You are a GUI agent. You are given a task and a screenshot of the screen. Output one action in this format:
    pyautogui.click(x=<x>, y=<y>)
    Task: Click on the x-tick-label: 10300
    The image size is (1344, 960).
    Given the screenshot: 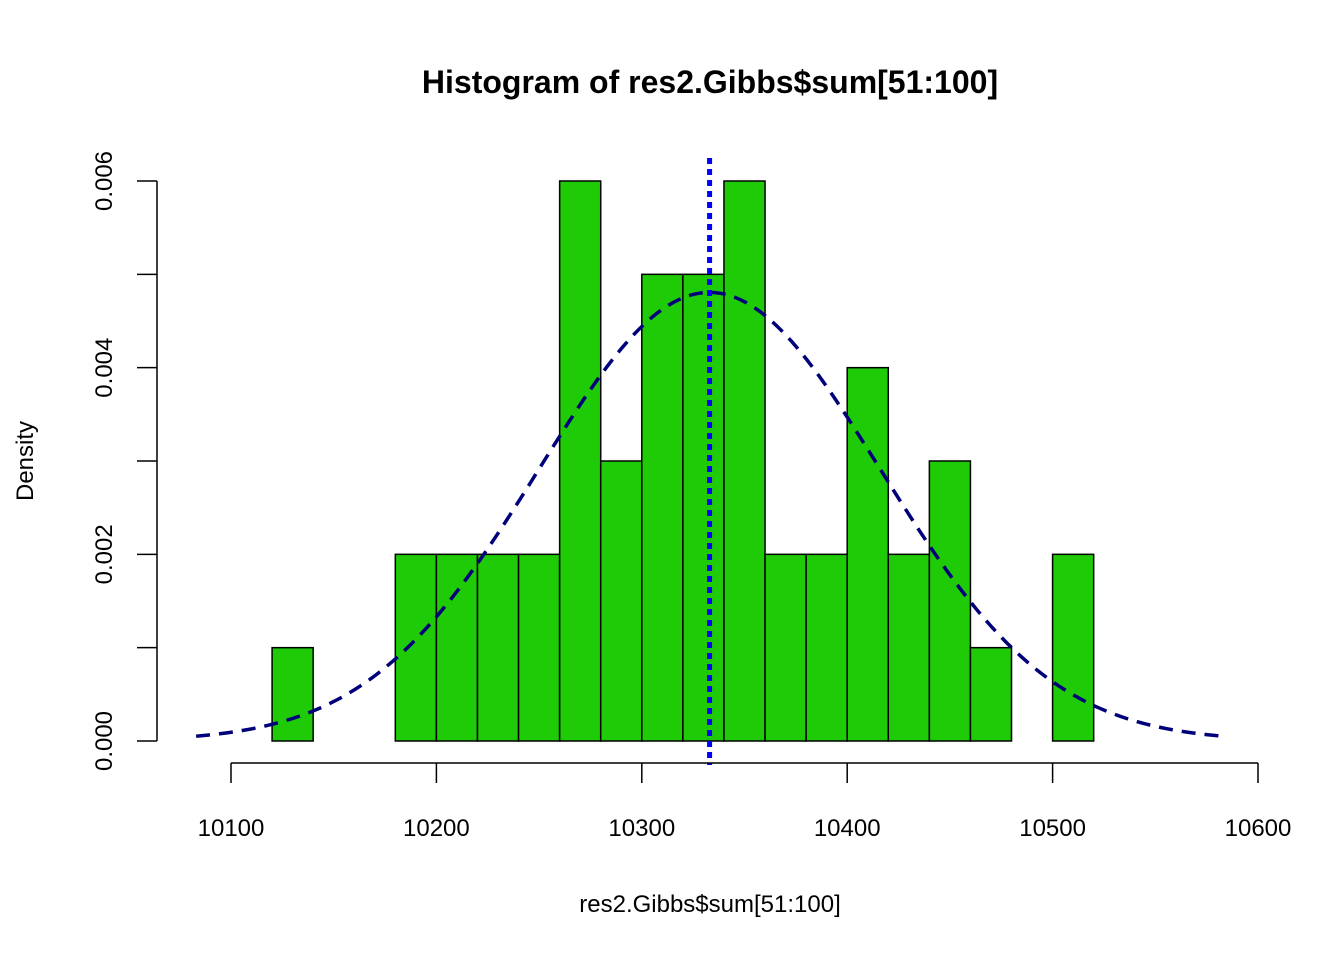 What is the action you would take?
    pyautogui.click(x=641, y=828)
    